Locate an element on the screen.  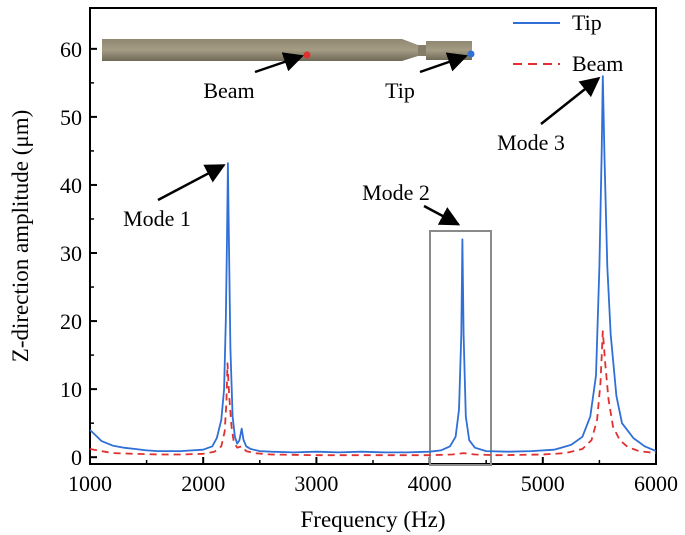
y-tick-label: 20 is located at coordinates (71, 321).